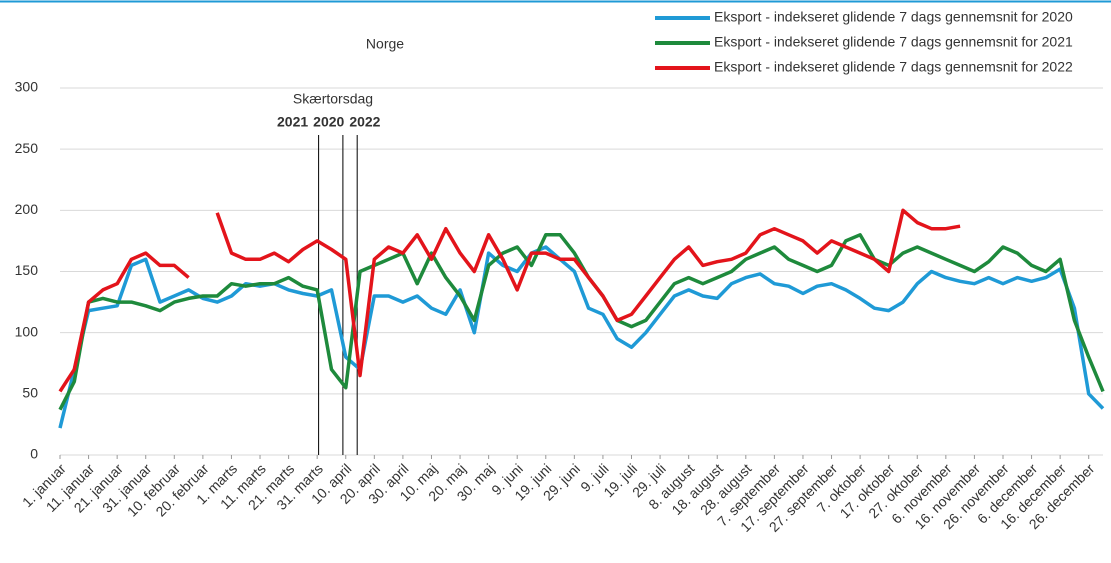 The height and width of the screenshot is (563, 1111). What do you see at coordinates (27, 270) in the screenshot?
I see `y-tick-label: 150` at bounding box center [27, 270].